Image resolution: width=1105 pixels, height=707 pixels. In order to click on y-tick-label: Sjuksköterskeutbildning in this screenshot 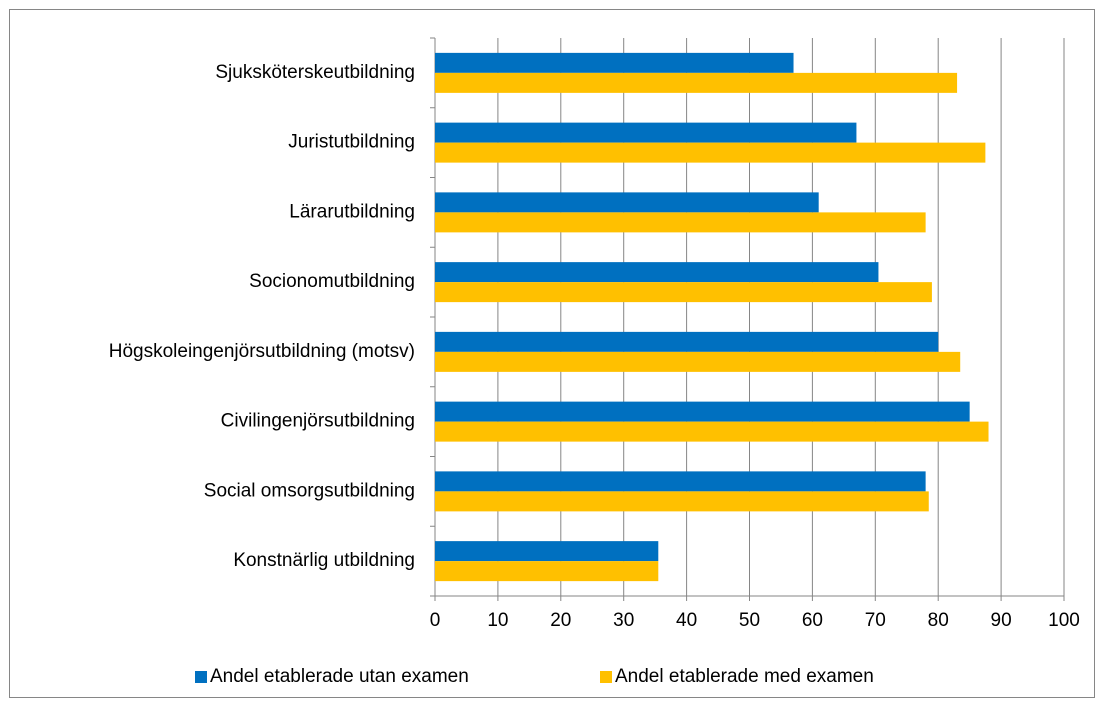, I will do `click(315, 72)`.